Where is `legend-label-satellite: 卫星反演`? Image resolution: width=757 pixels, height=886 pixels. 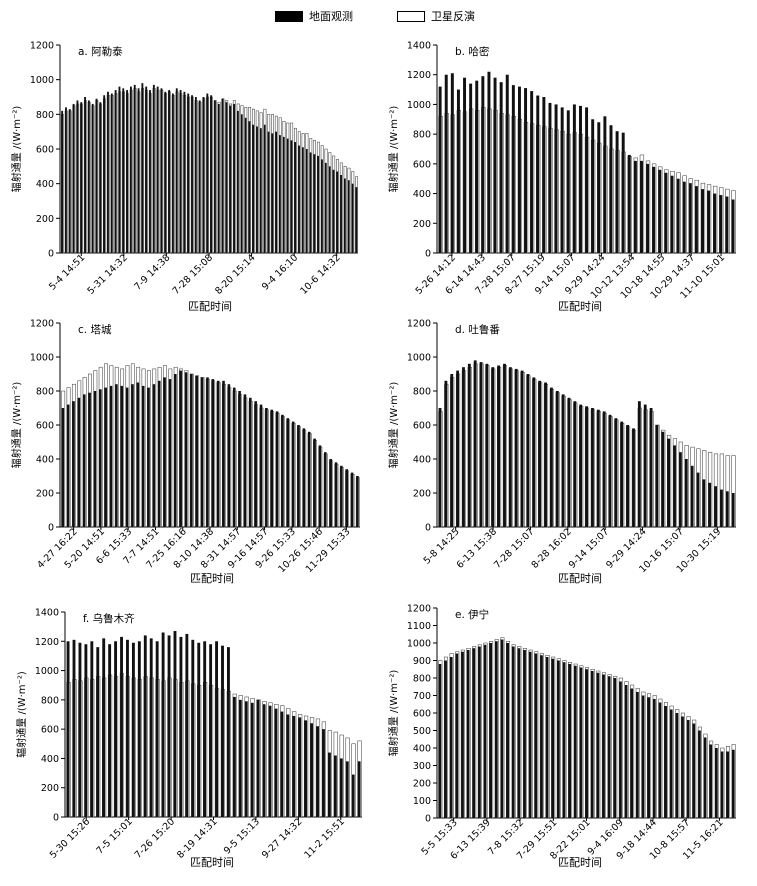 legend-label-satellite: 卫星反演 is located at coordinates (453, 16).